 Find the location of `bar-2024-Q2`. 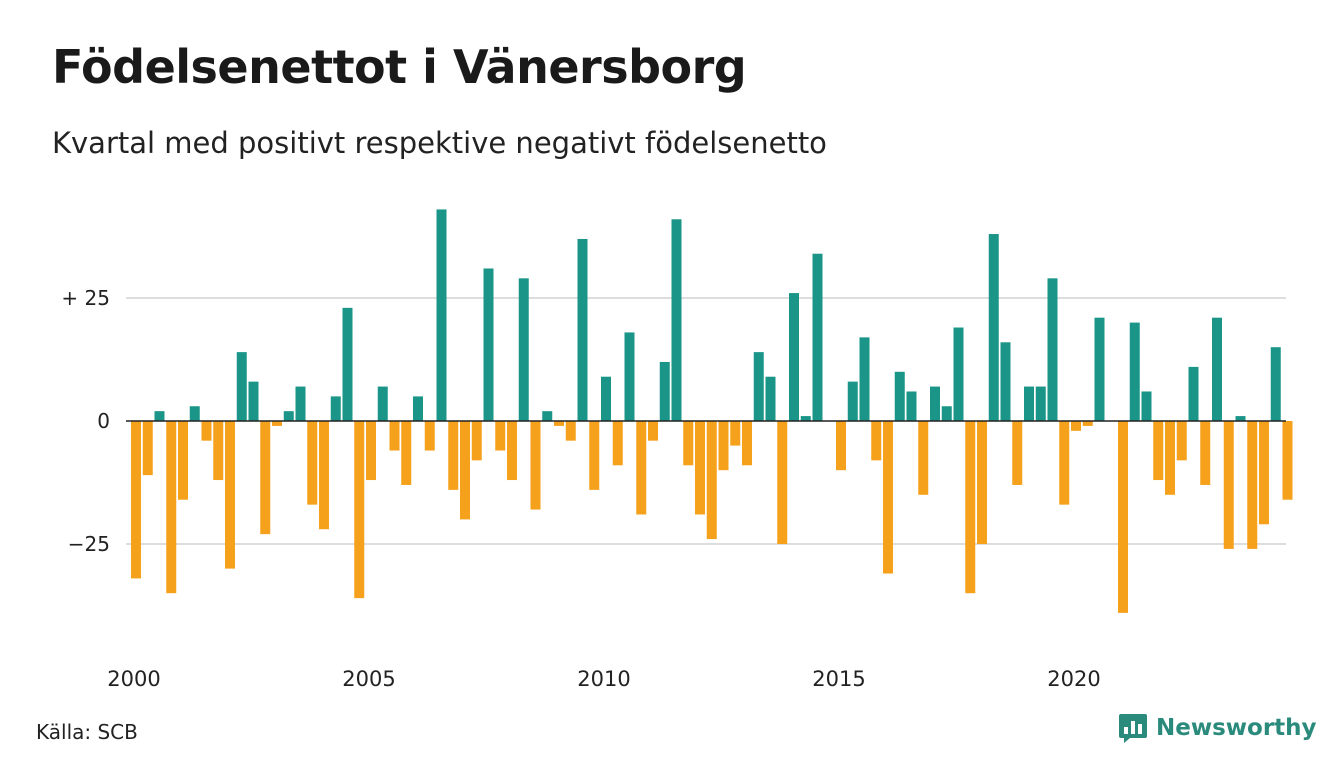

bar-2024-Q2 is located at coordinates (1275, 384).